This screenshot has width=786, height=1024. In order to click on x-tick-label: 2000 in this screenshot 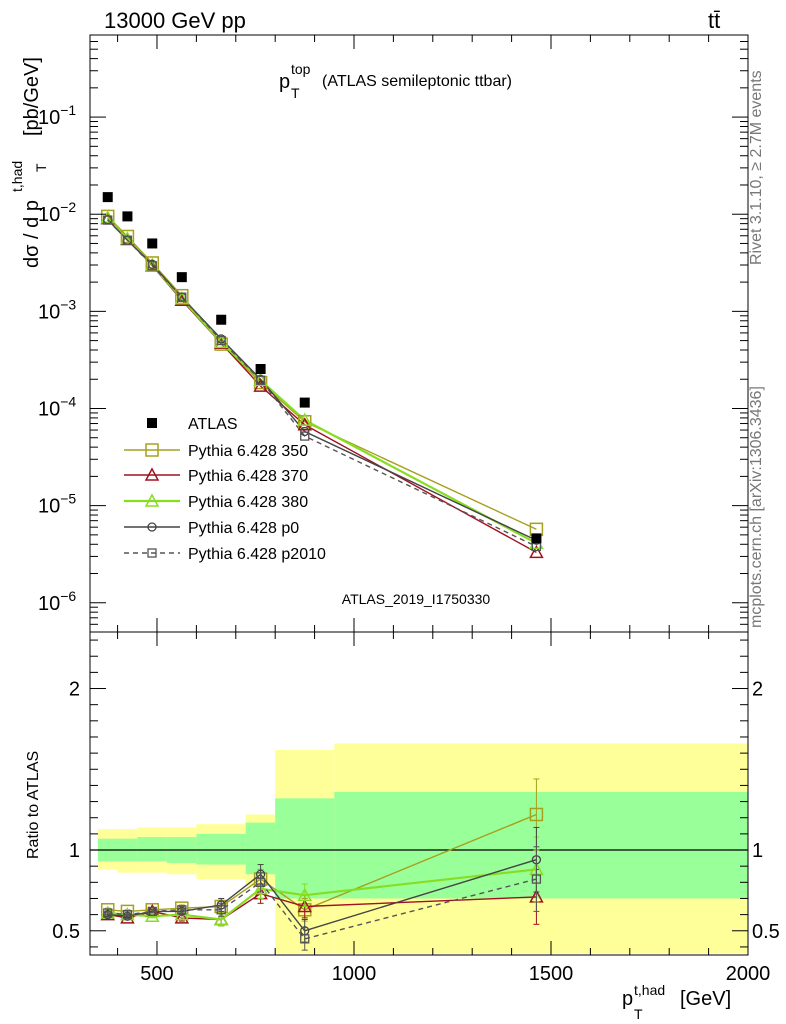, I will do `click(748, 974)`.